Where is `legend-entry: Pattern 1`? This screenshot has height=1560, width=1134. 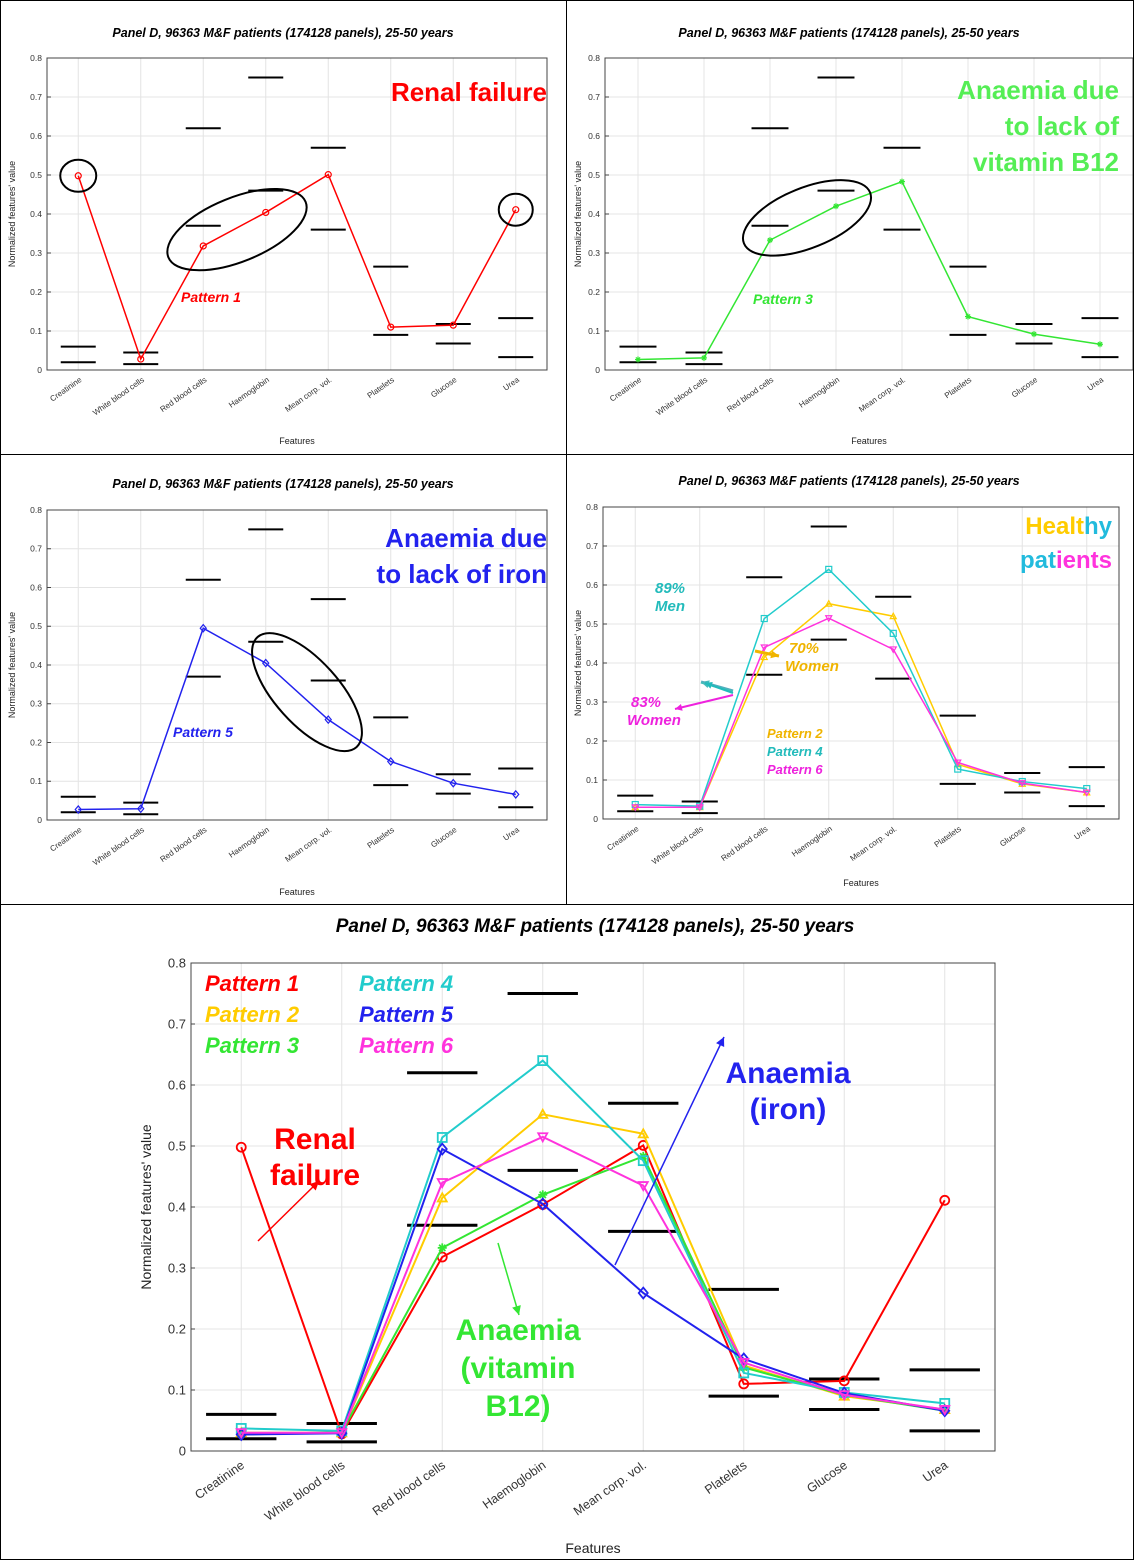 legend-entry: Pattern 1 is located at coordinates (252, 983).